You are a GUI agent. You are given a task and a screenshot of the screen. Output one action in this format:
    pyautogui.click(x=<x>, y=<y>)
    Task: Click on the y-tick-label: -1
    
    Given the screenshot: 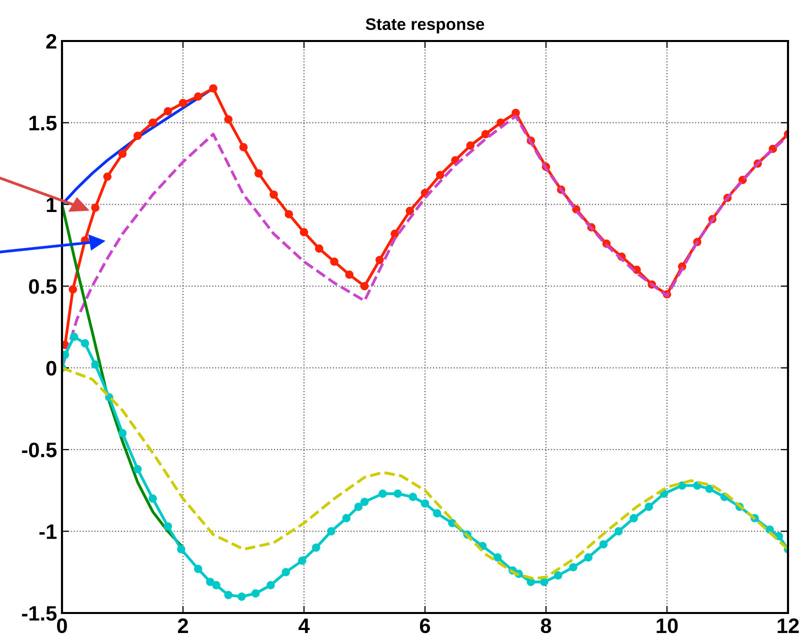 What is the action you would take?
    pyautogui.click(x=48, y=531)
    